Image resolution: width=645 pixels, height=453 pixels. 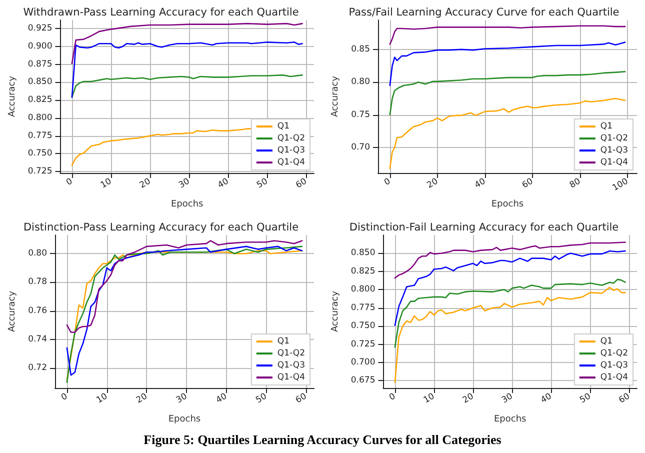 What do you see at coordinates (360, 115) in the screenshot?
I see `y-tick-label: 0.75` at bounding box center [360, 115].